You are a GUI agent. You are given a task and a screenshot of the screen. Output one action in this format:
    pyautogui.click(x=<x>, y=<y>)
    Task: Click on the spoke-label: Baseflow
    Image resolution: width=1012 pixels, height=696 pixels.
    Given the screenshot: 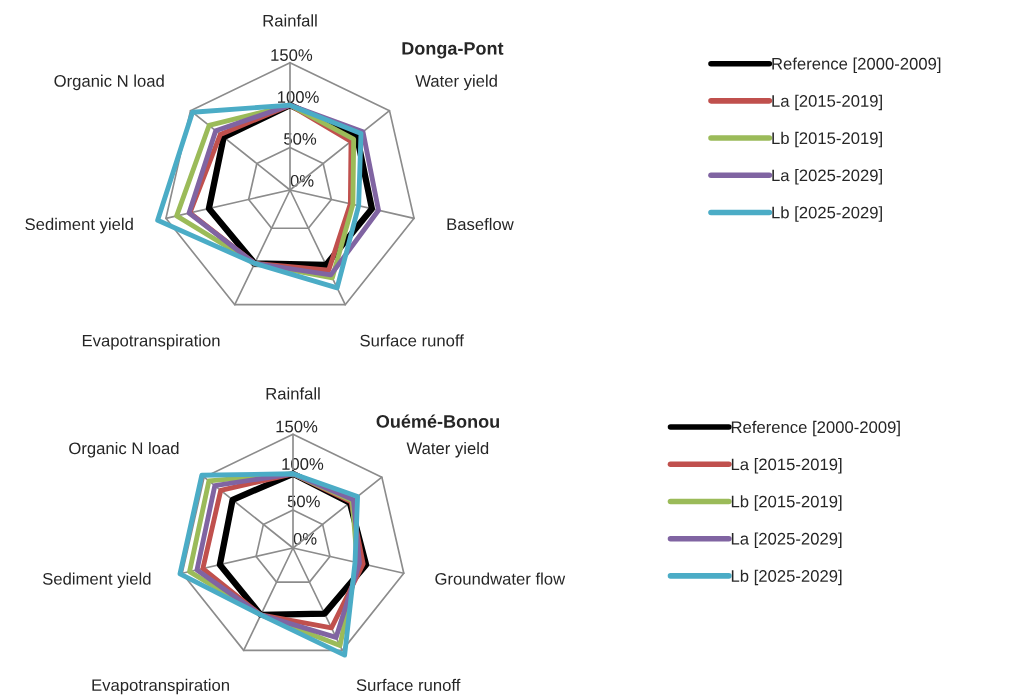 What is the action you would take?
    pyautogui.click(x=480, y=224)
    